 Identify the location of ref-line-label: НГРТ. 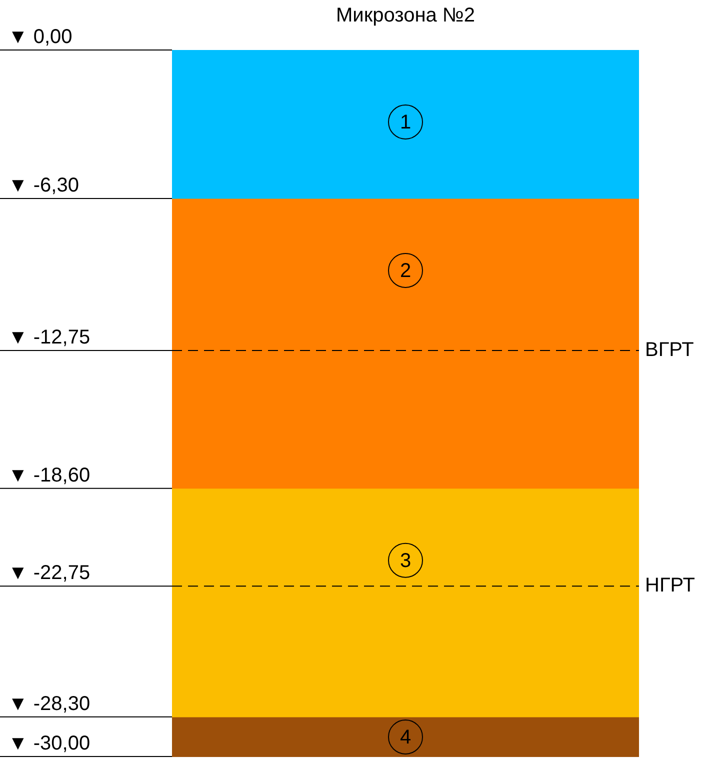
(670, 585).